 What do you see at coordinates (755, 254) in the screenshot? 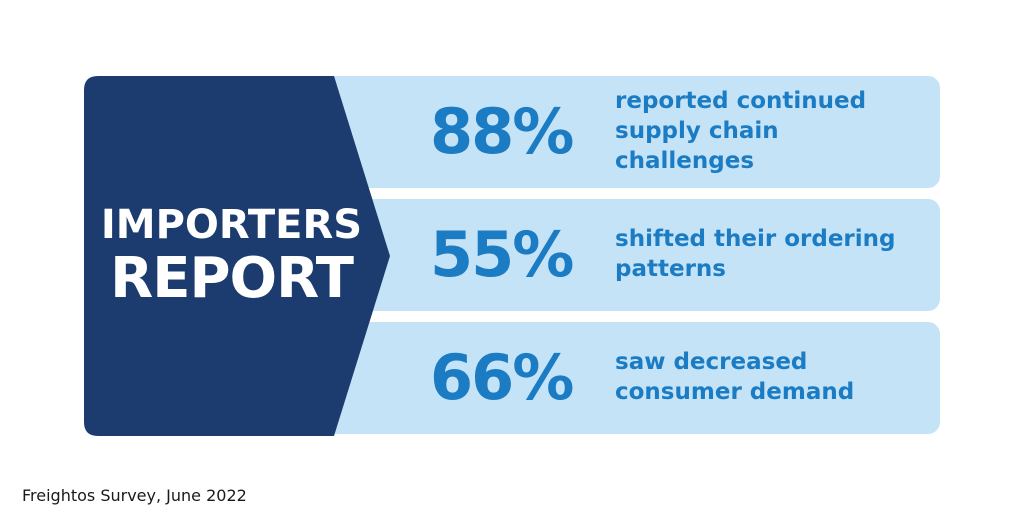
I see `stat-description-text: shifted their ordering patterns` at bounding box center [755, 254].